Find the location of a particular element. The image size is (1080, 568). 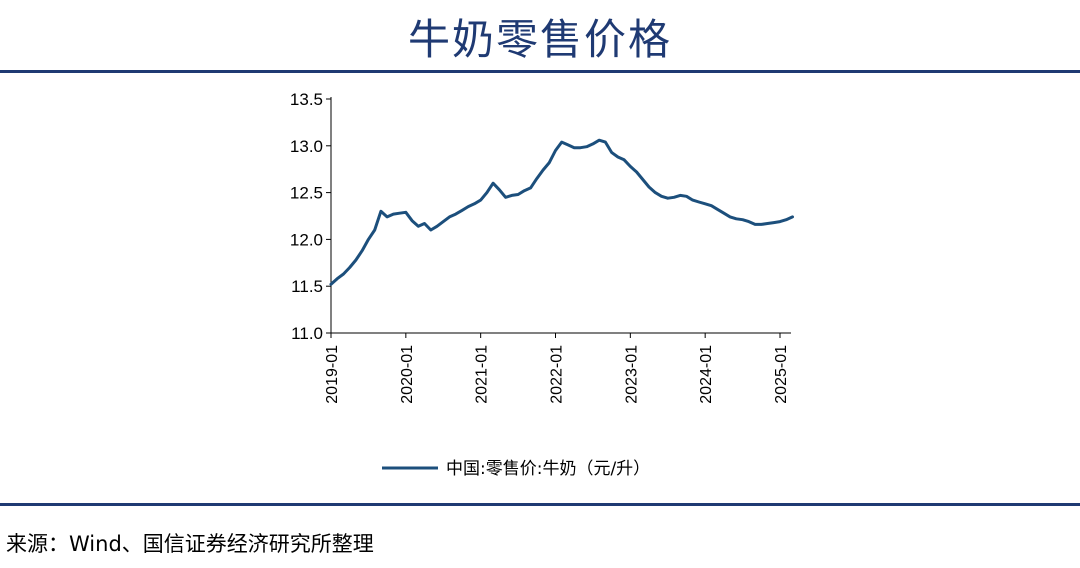

x-tick-label: 2021-01 is located at coordinates (482, 374).